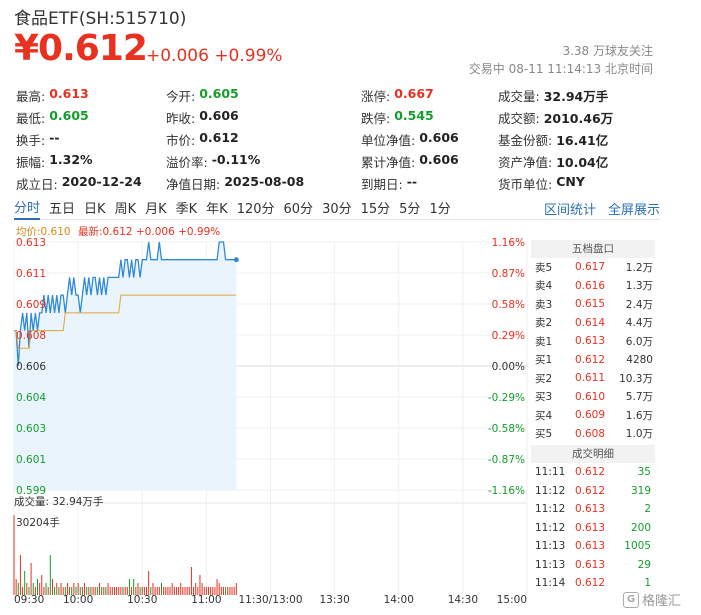  I want to click on orderbook-pr: 0.615, so click(589, 304).